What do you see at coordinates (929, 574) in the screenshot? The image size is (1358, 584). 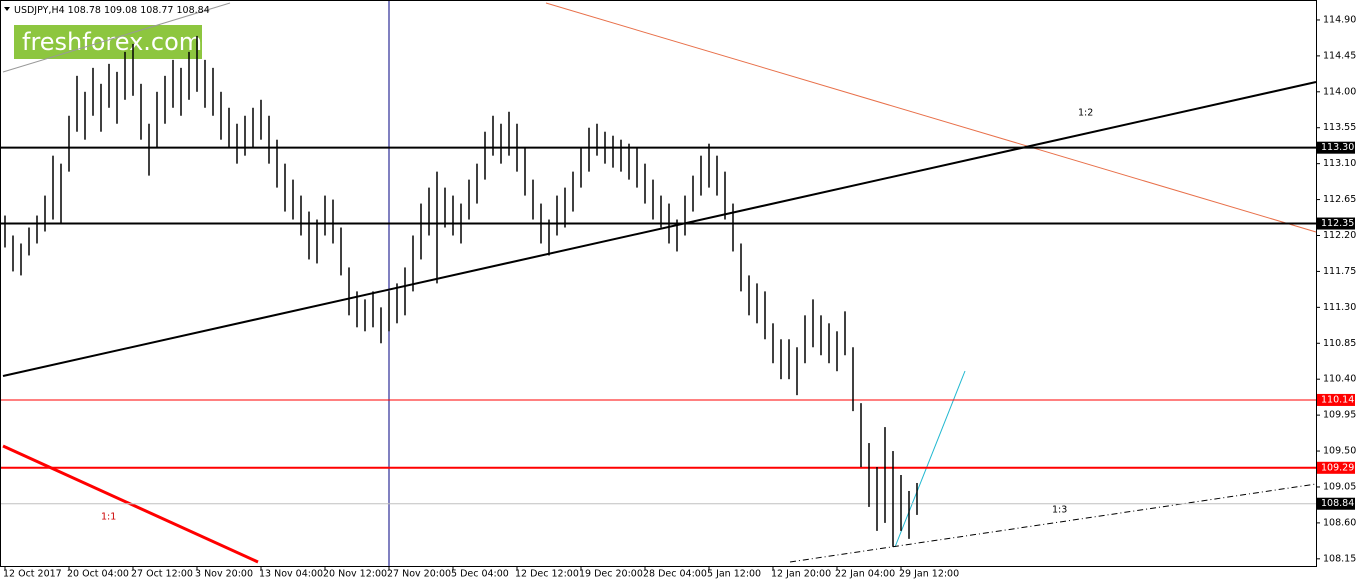 I see `x-tick-label: 29 Jan 12:00` at bounding box center [929, 574].